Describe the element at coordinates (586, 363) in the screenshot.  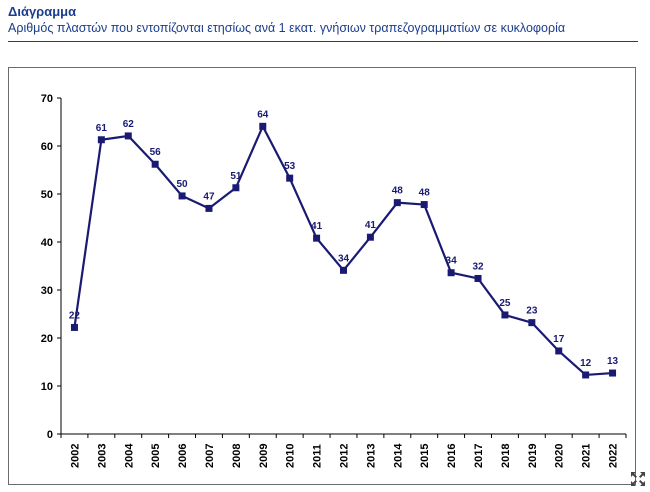
I see `data-label: 12` at that location.